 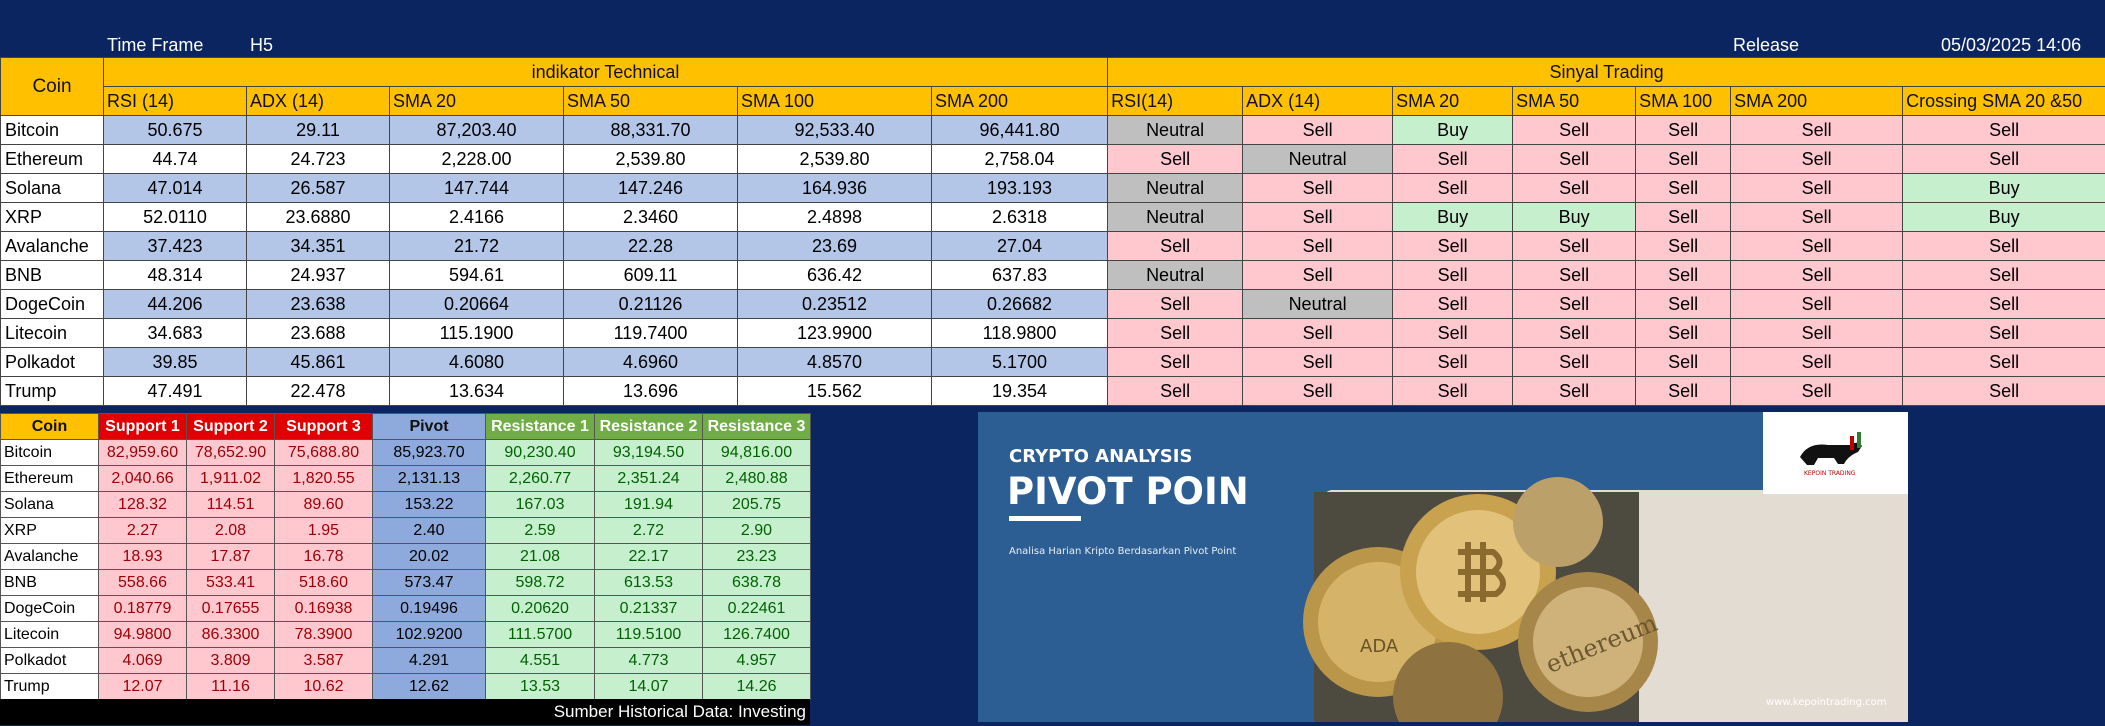 I want to click on resistance-value: 0.20620, so click(x=540, y=608).